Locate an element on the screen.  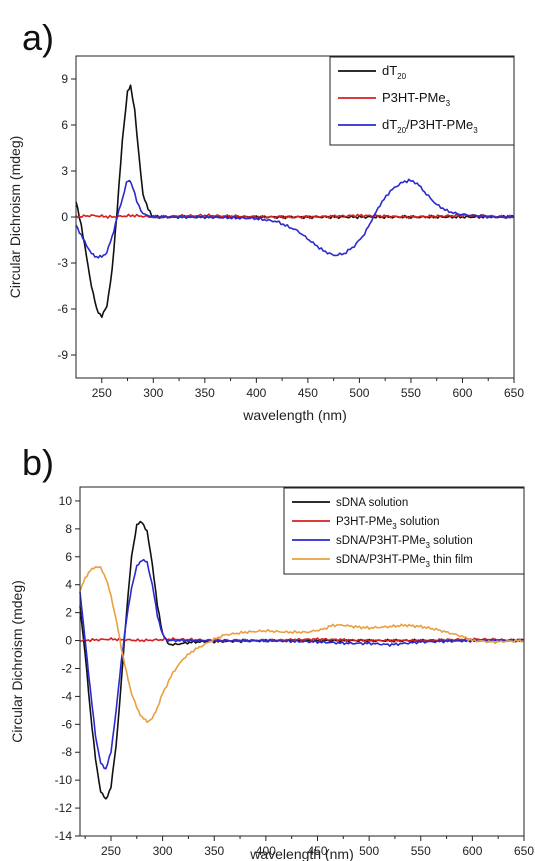
y-tick-label: 9 is located at coordinates (64, 79).